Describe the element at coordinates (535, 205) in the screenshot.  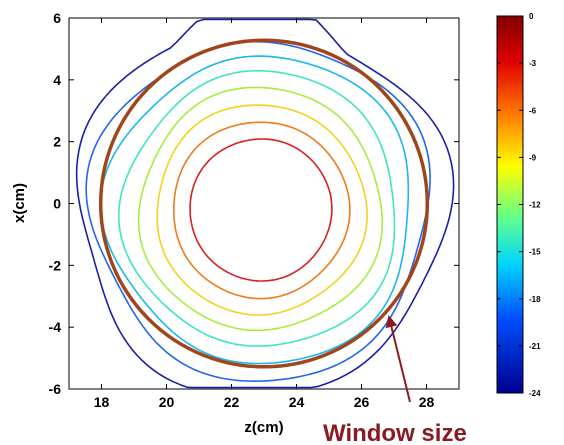
I see `colorbar-tick-label: -12` at that location.